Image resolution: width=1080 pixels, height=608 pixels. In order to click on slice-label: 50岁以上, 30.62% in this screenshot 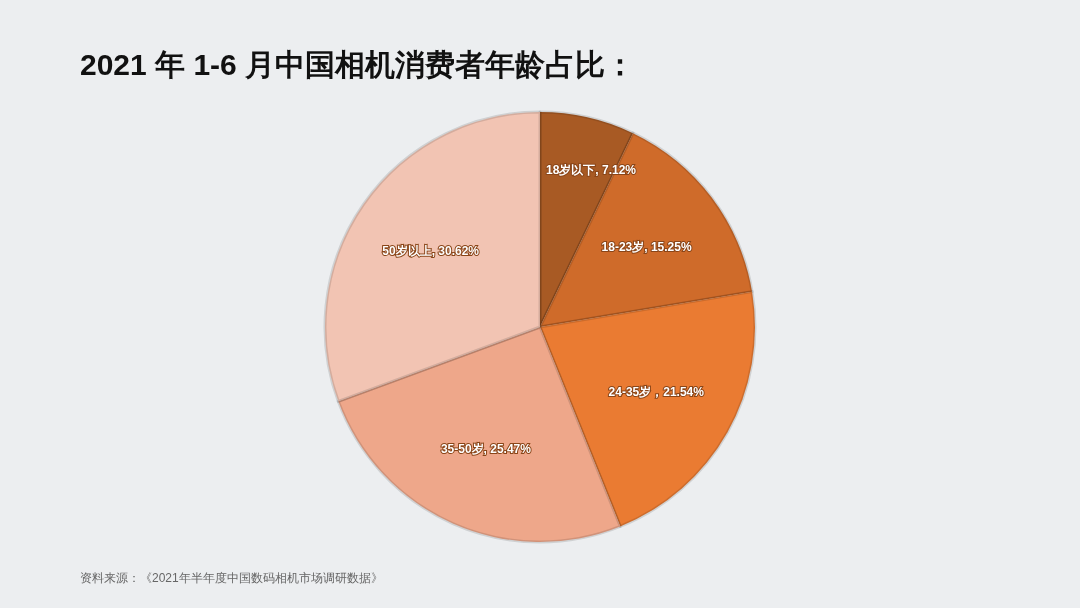, I will do `click(430, 250)`.